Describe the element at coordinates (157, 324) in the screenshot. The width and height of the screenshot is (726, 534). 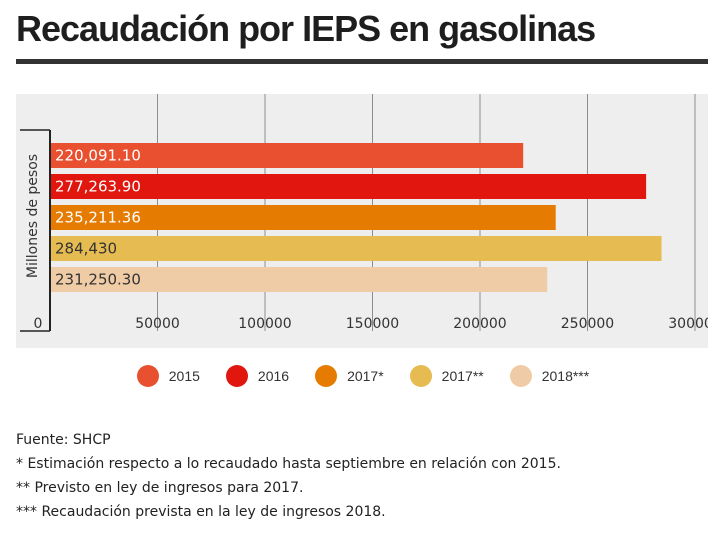
I see `x-tick-label: 50000` at that location.